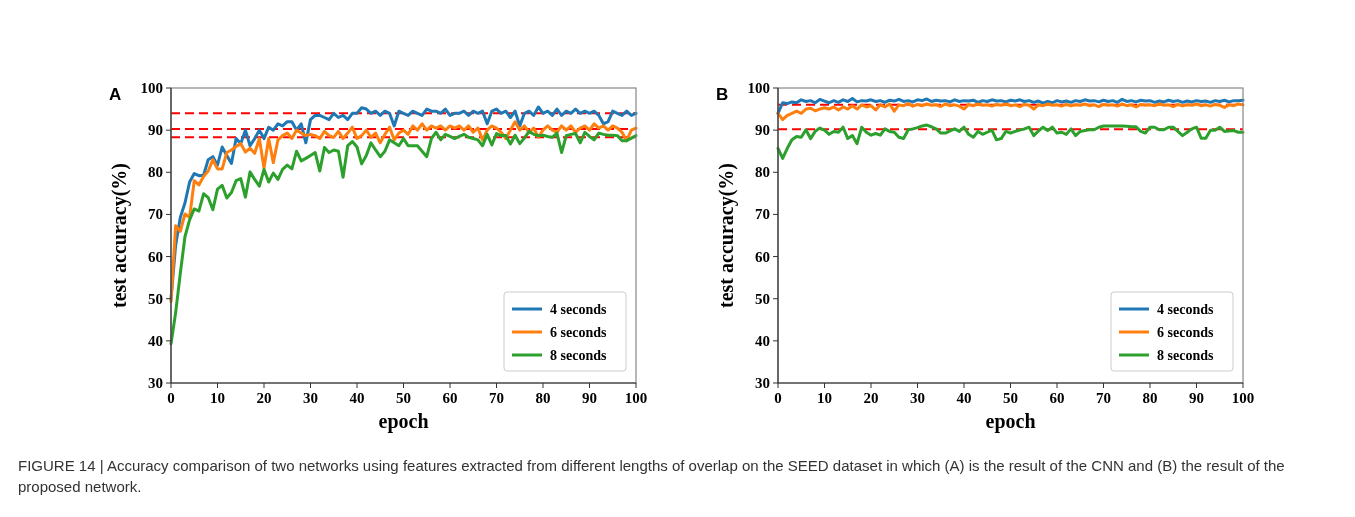 The image size is (1355, 517). I want to click on caption: FIGURE 14 | Accuracy comparison of two networks using features extracted from different lengths of overlap on the SEED dataset in which (A) is the result of the CNN and (B) the result of the proposed network., so click(652, 476).